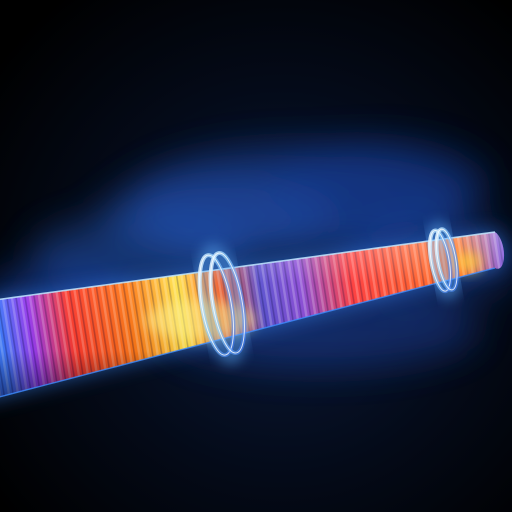  I want to click on coupling-rings, so click(329, 292).